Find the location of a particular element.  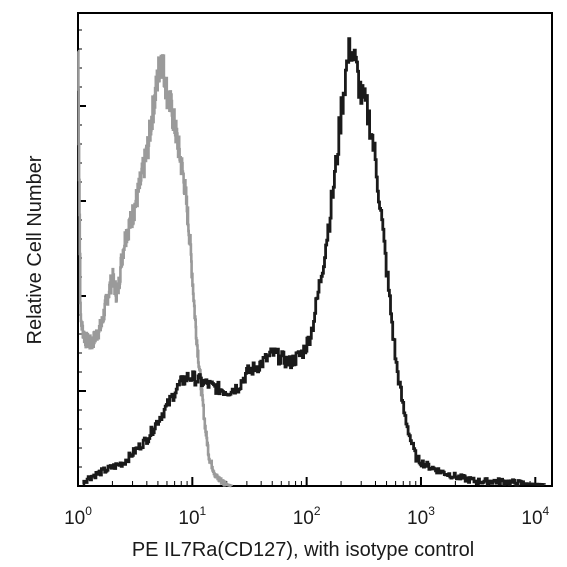

x-tick-label: 10³ is located at coordinates (421, 516).